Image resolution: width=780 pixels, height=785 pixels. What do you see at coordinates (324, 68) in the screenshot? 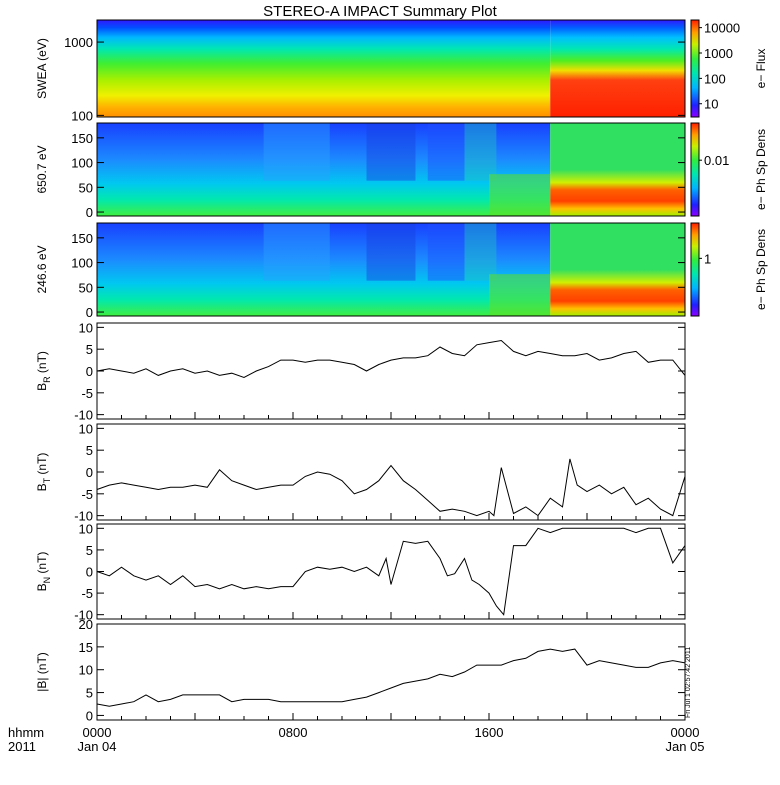
I see `swea-heatmap-before` at bounding box center [324, 68].